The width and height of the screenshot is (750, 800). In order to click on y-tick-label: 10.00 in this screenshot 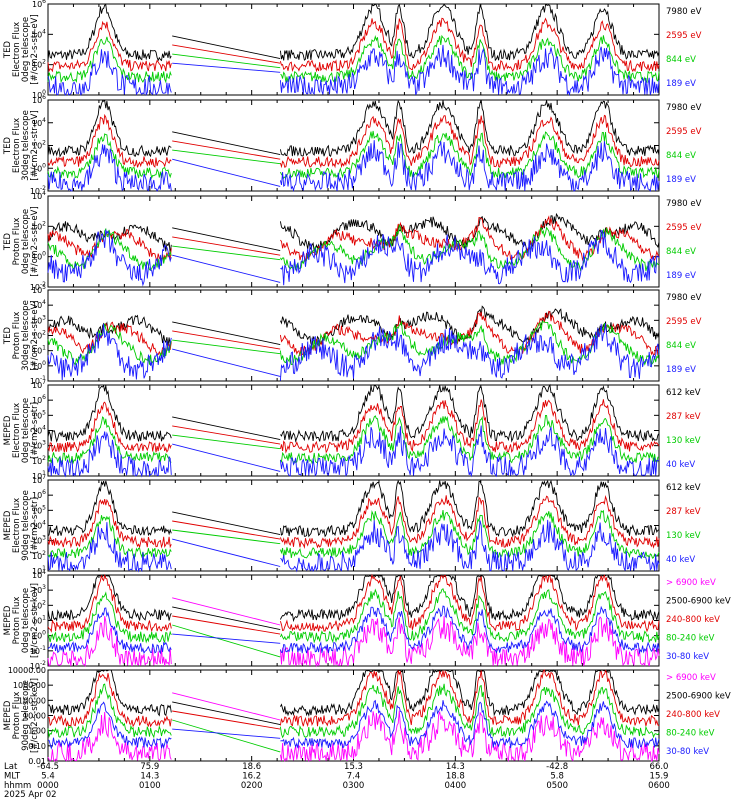, I will do `click(34, 716)`.